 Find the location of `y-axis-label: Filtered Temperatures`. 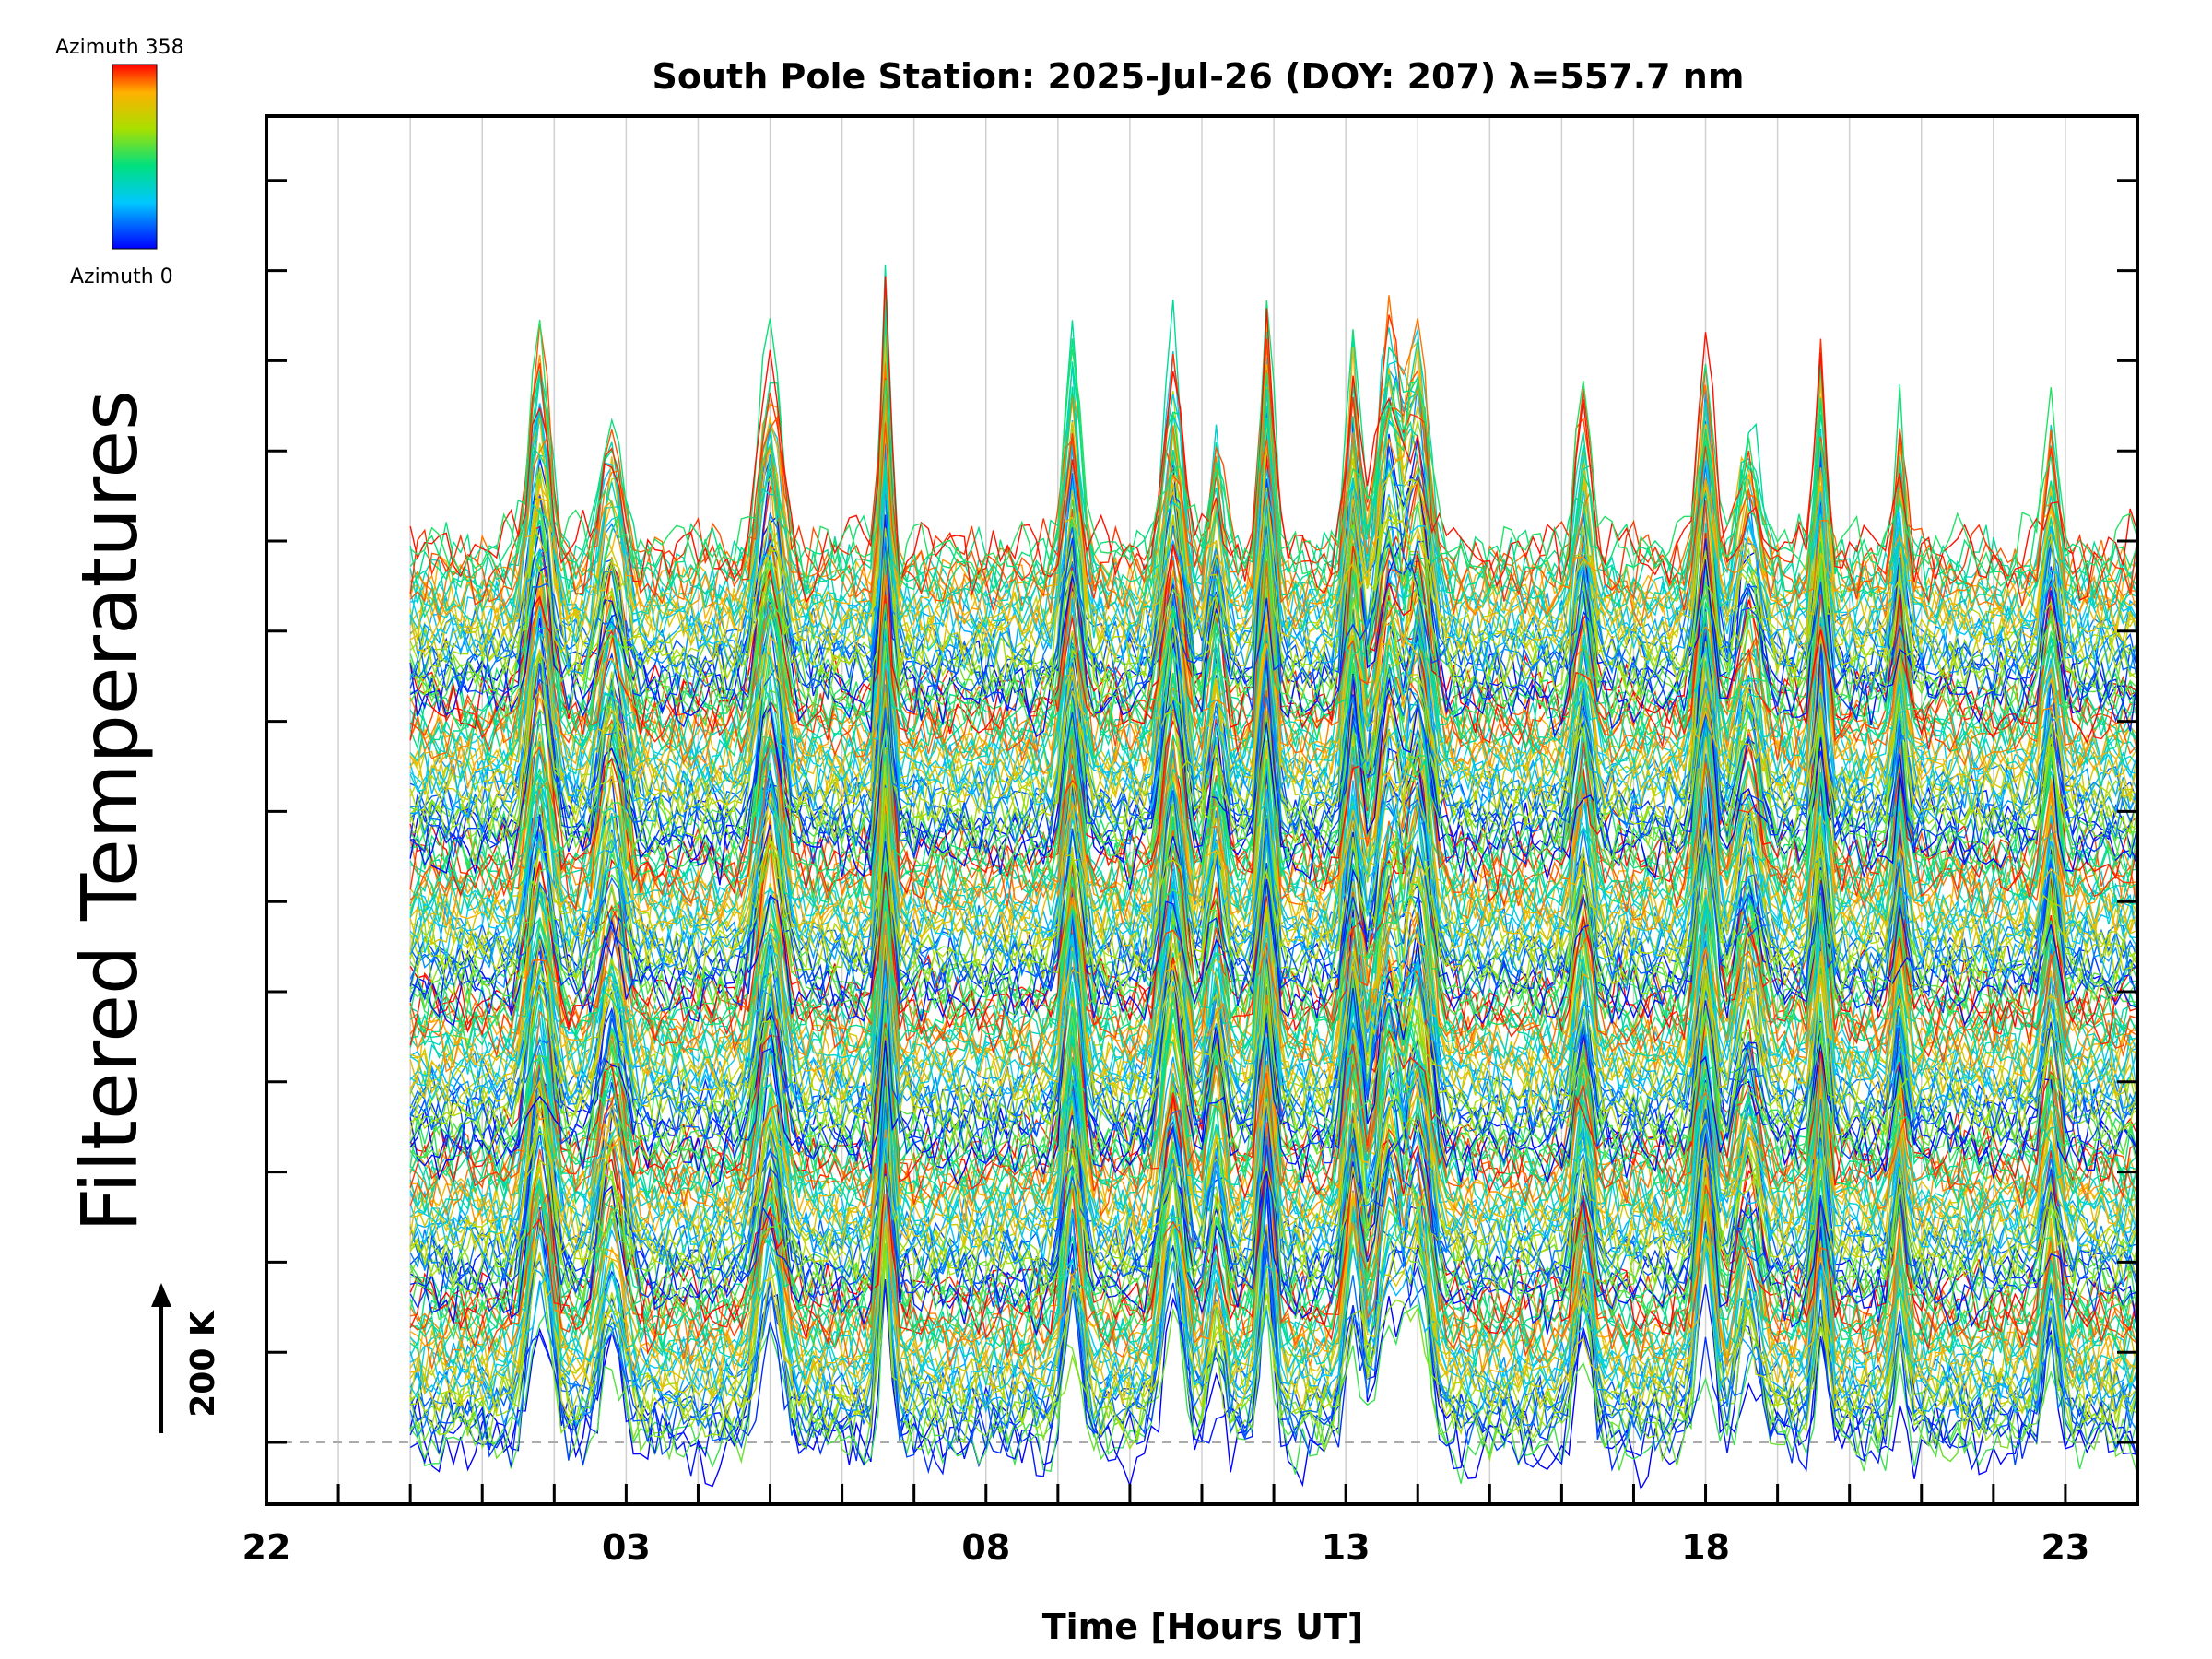

y-axis-label: Filtered Temperatures is located at coordinates (110, 811).